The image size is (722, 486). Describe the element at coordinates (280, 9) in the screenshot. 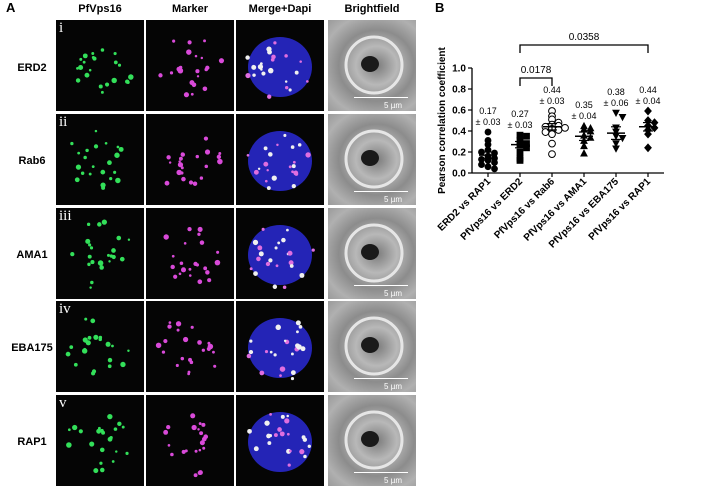

I see `column-header-merge-dapi: Merge+Dapi` at that location.